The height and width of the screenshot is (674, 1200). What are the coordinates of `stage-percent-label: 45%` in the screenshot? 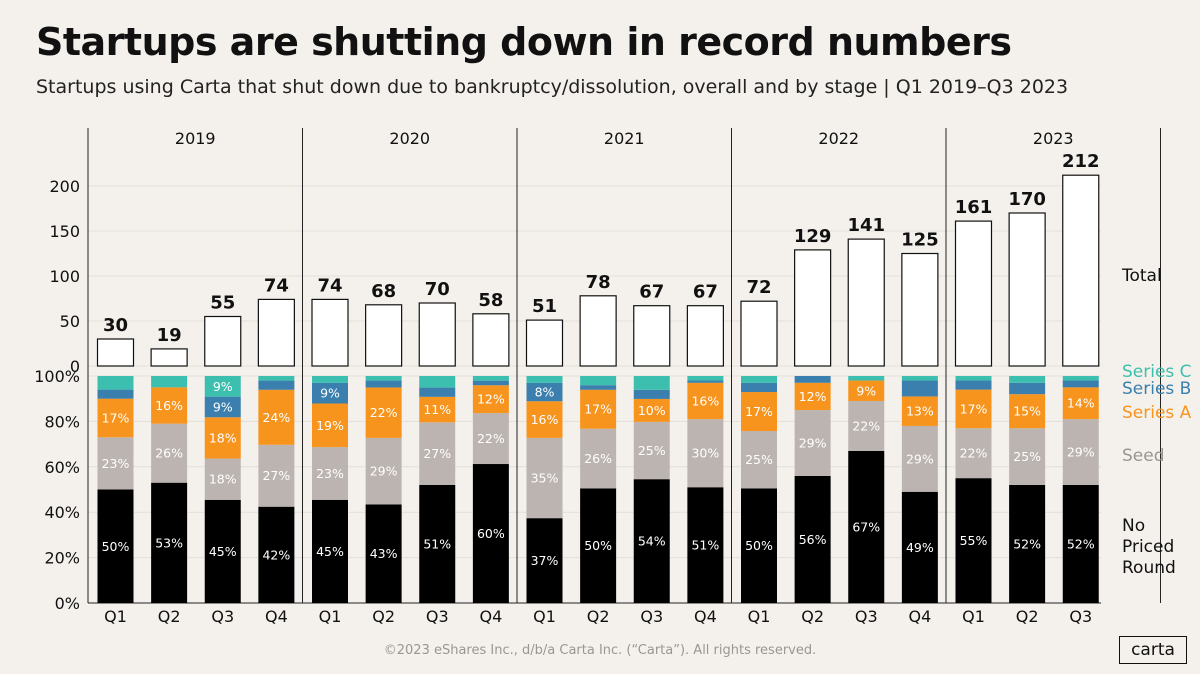 It's located at (330, 551).